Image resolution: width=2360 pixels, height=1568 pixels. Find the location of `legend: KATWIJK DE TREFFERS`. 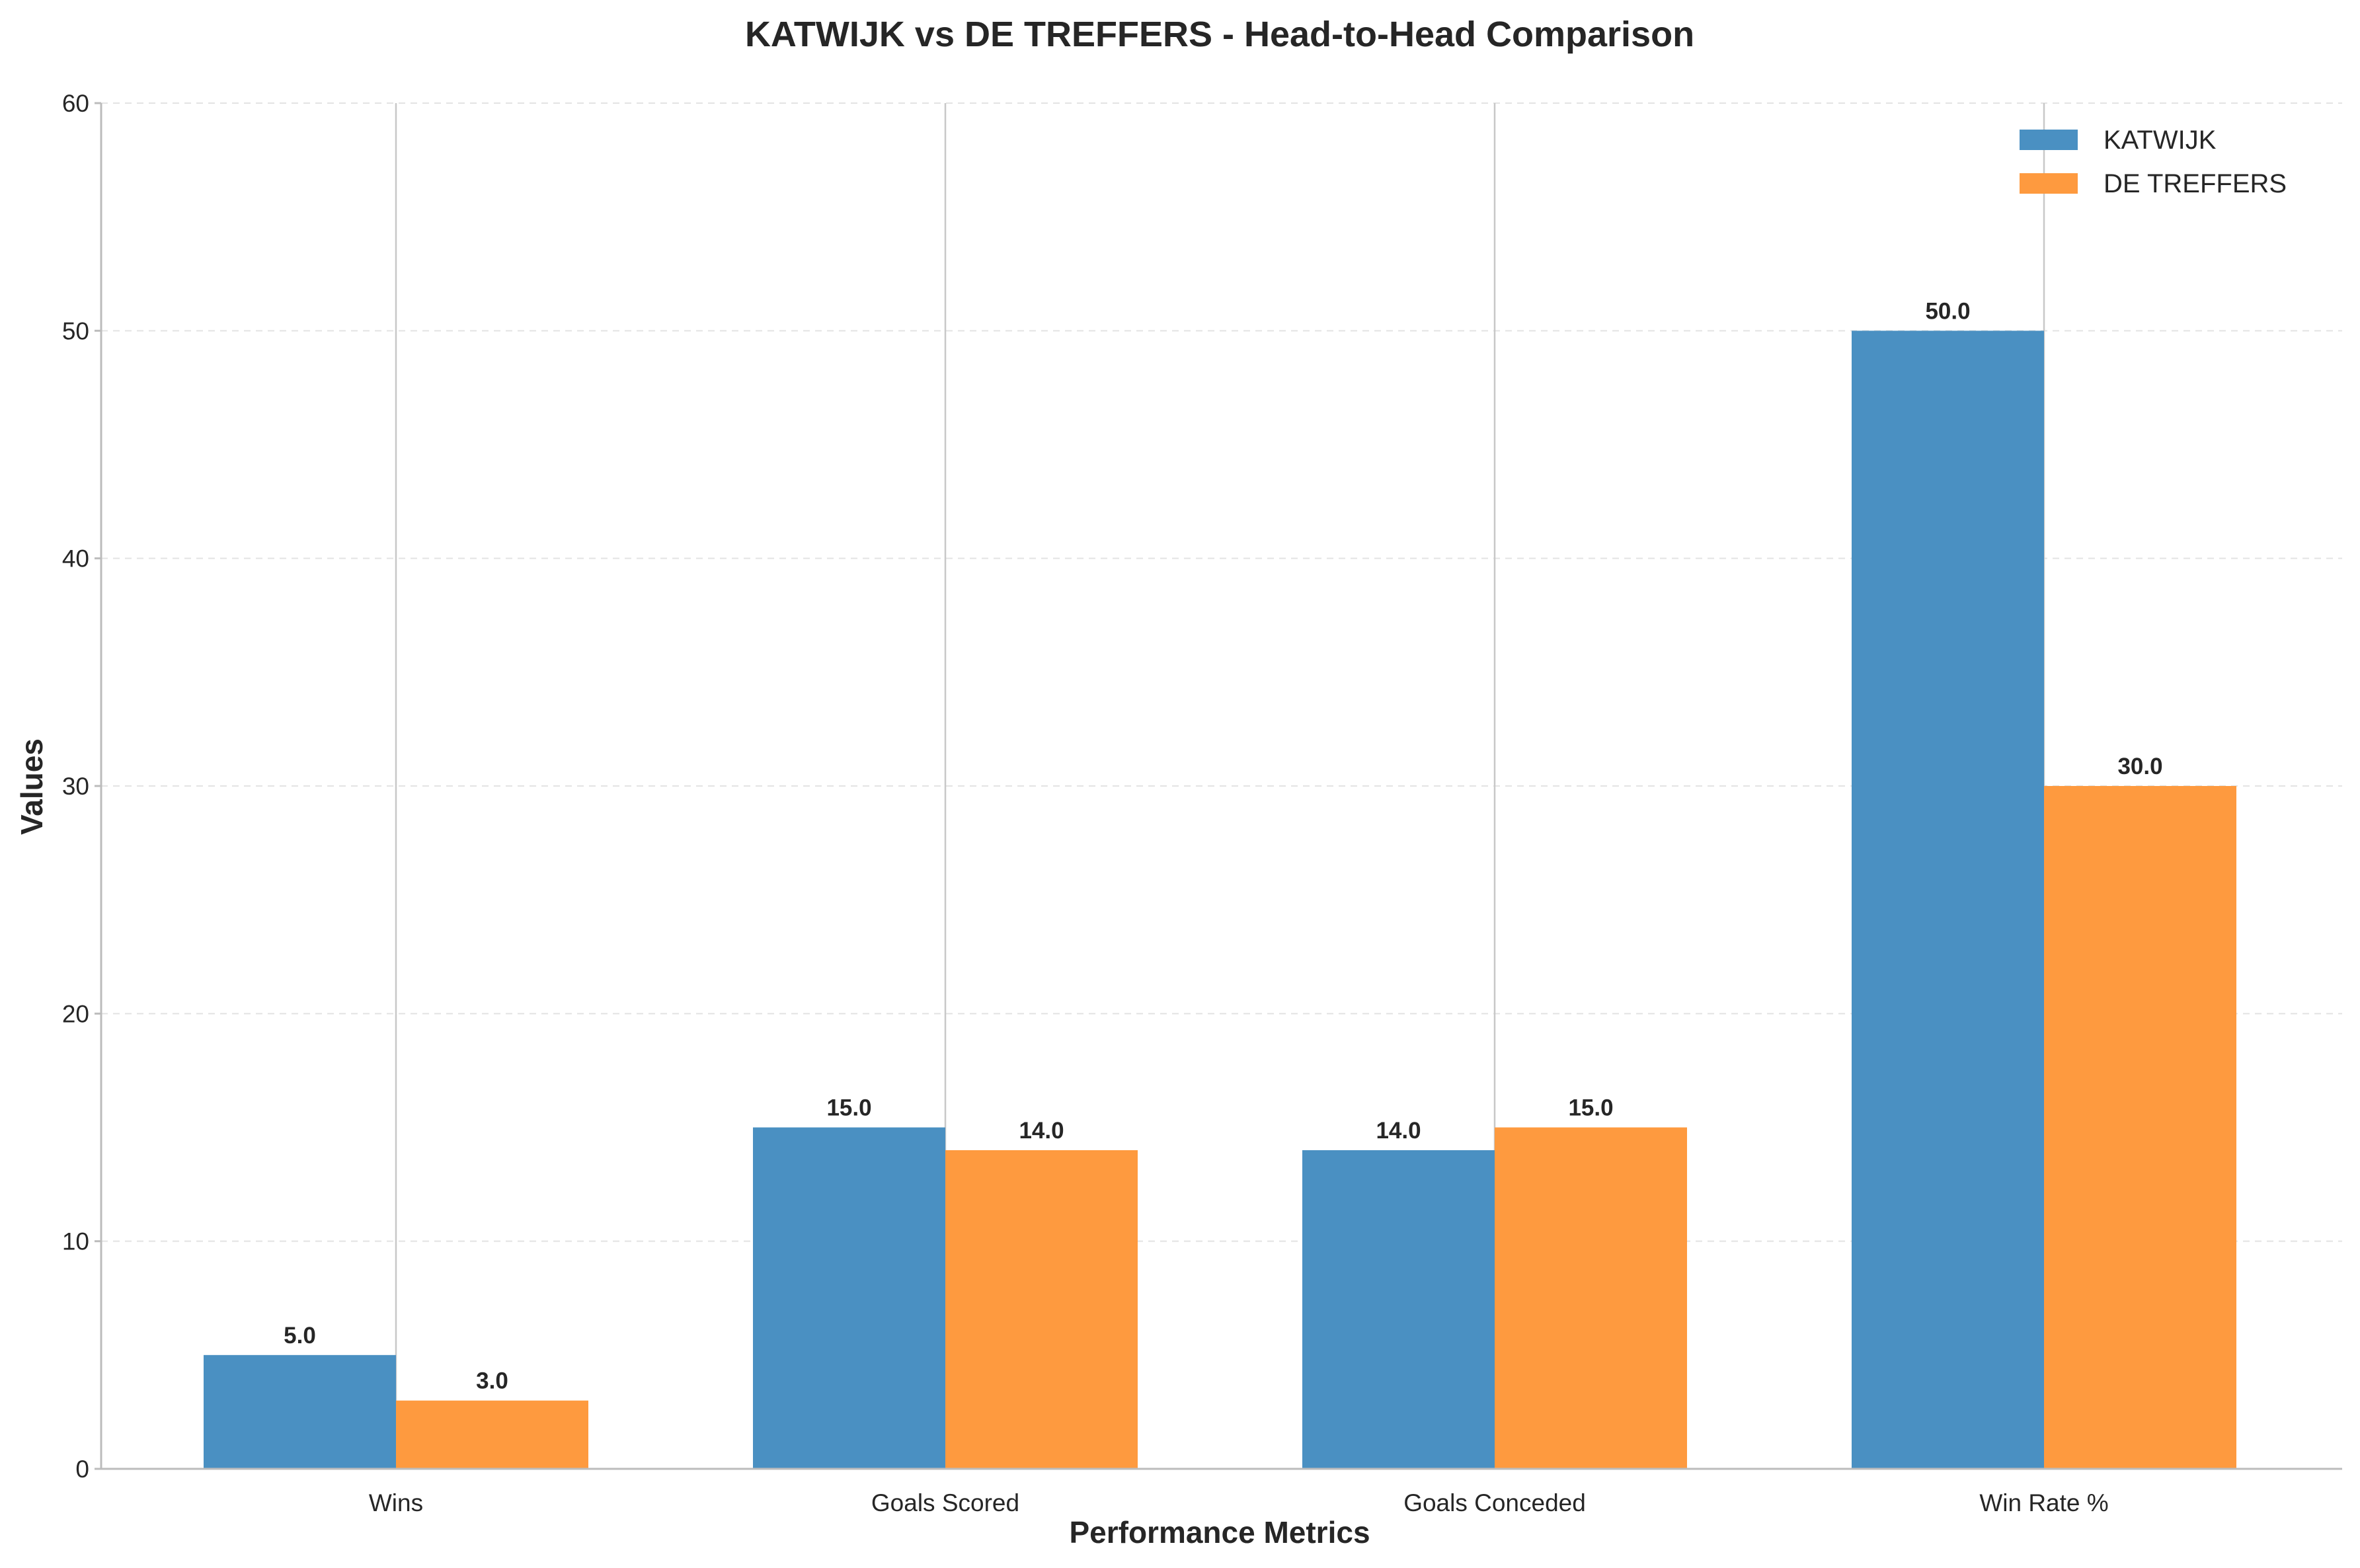

legend: KATWIJK DE TREFFERS is located at coordinates (2153, 162).